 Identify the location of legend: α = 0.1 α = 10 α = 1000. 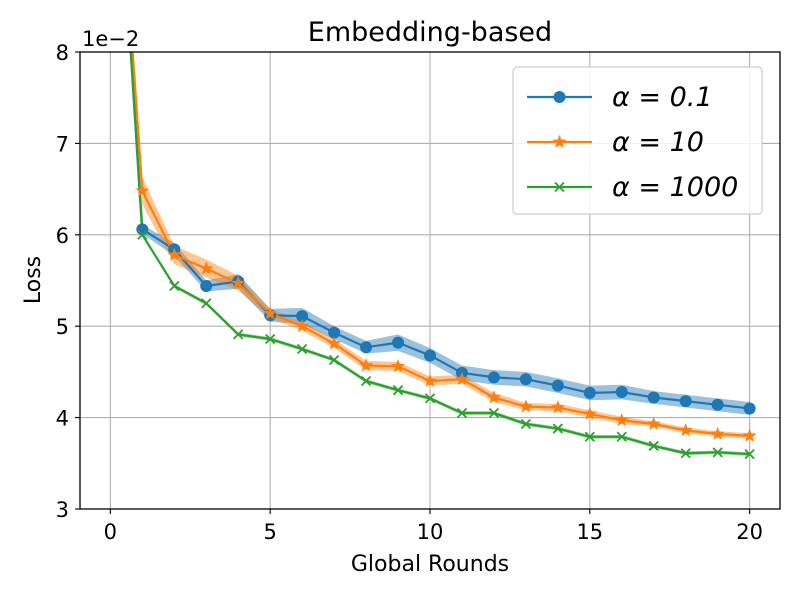
(637, 140).